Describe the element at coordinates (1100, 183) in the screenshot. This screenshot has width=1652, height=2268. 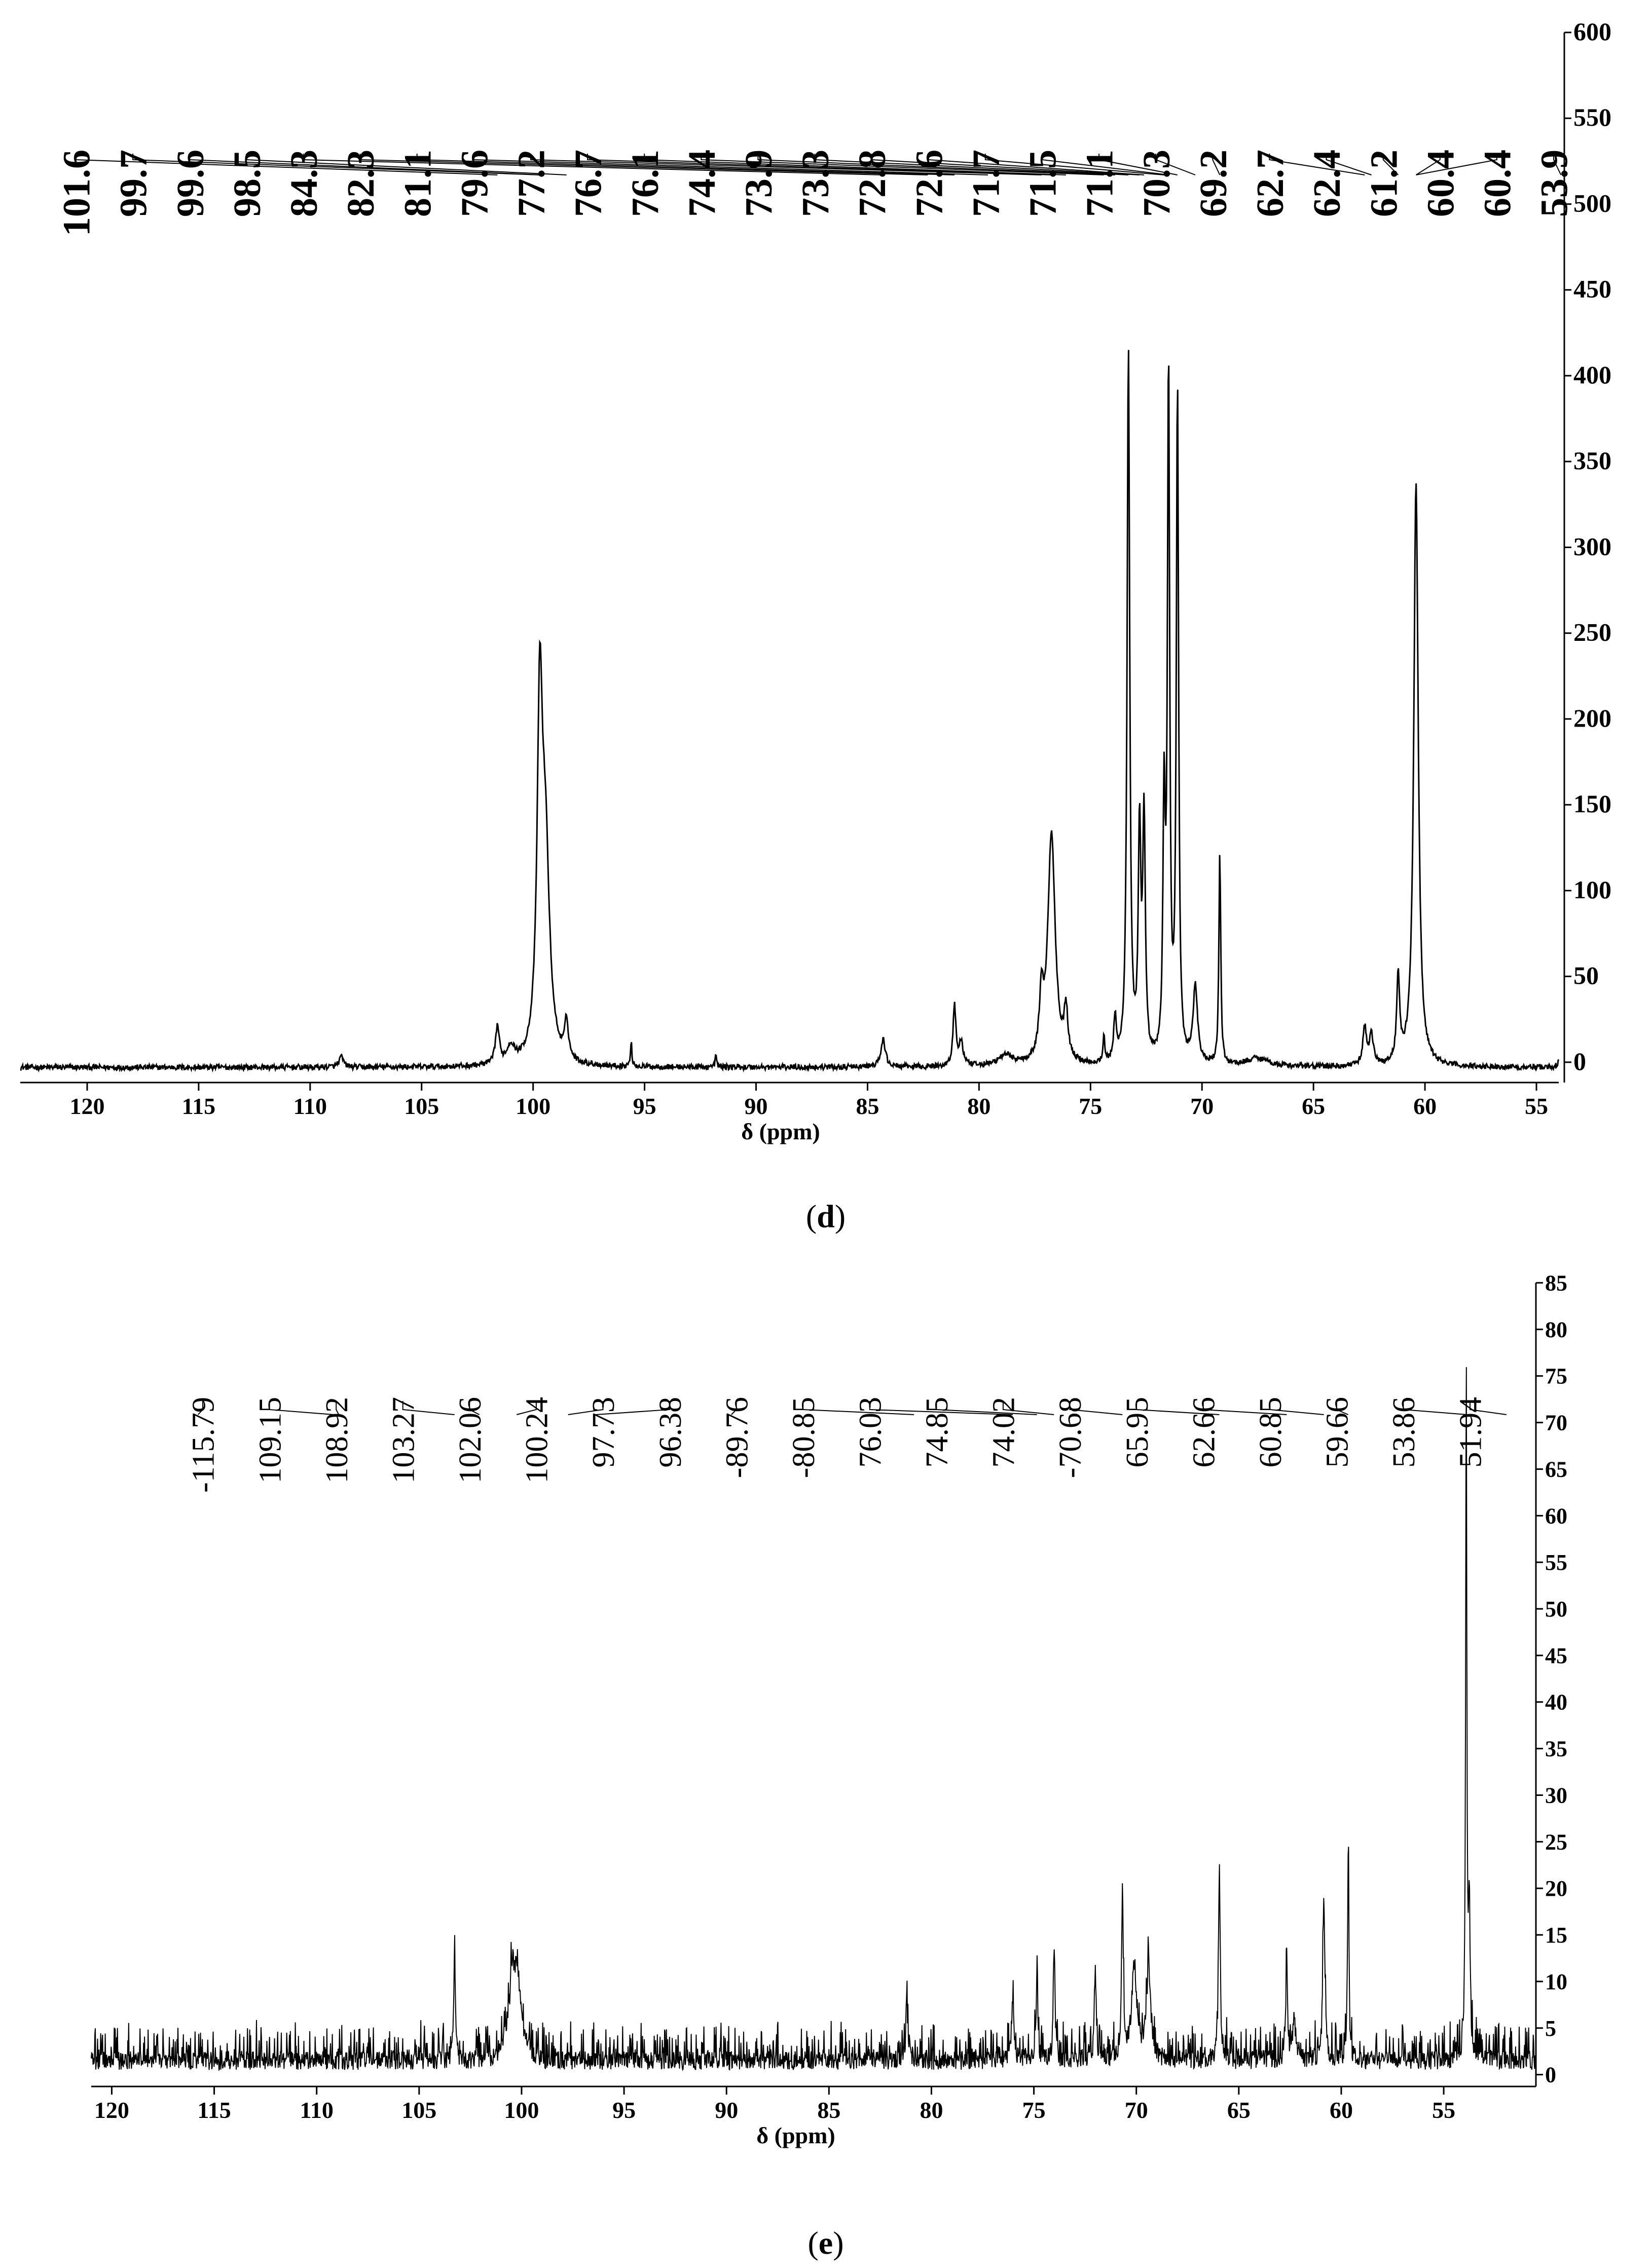
I see `peak-label: 71.1` at that location.